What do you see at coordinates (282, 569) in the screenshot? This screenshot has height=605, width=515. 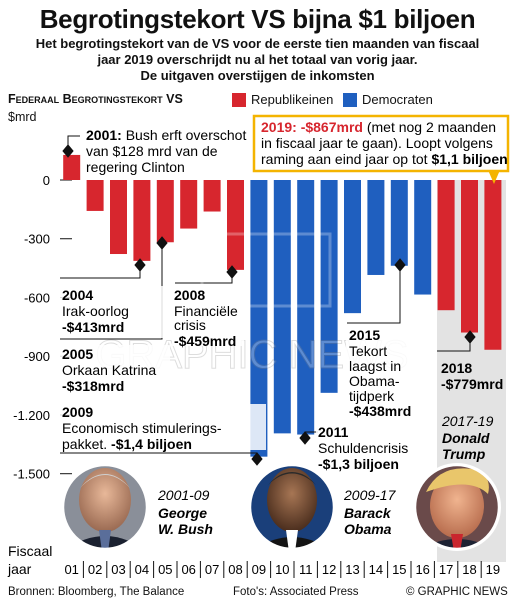 I see `x-axis: 01 02 03 04 05 06 07 08 09 10 11 12 13 14 15 16 17 18 19` at bounding box center [282, 569].